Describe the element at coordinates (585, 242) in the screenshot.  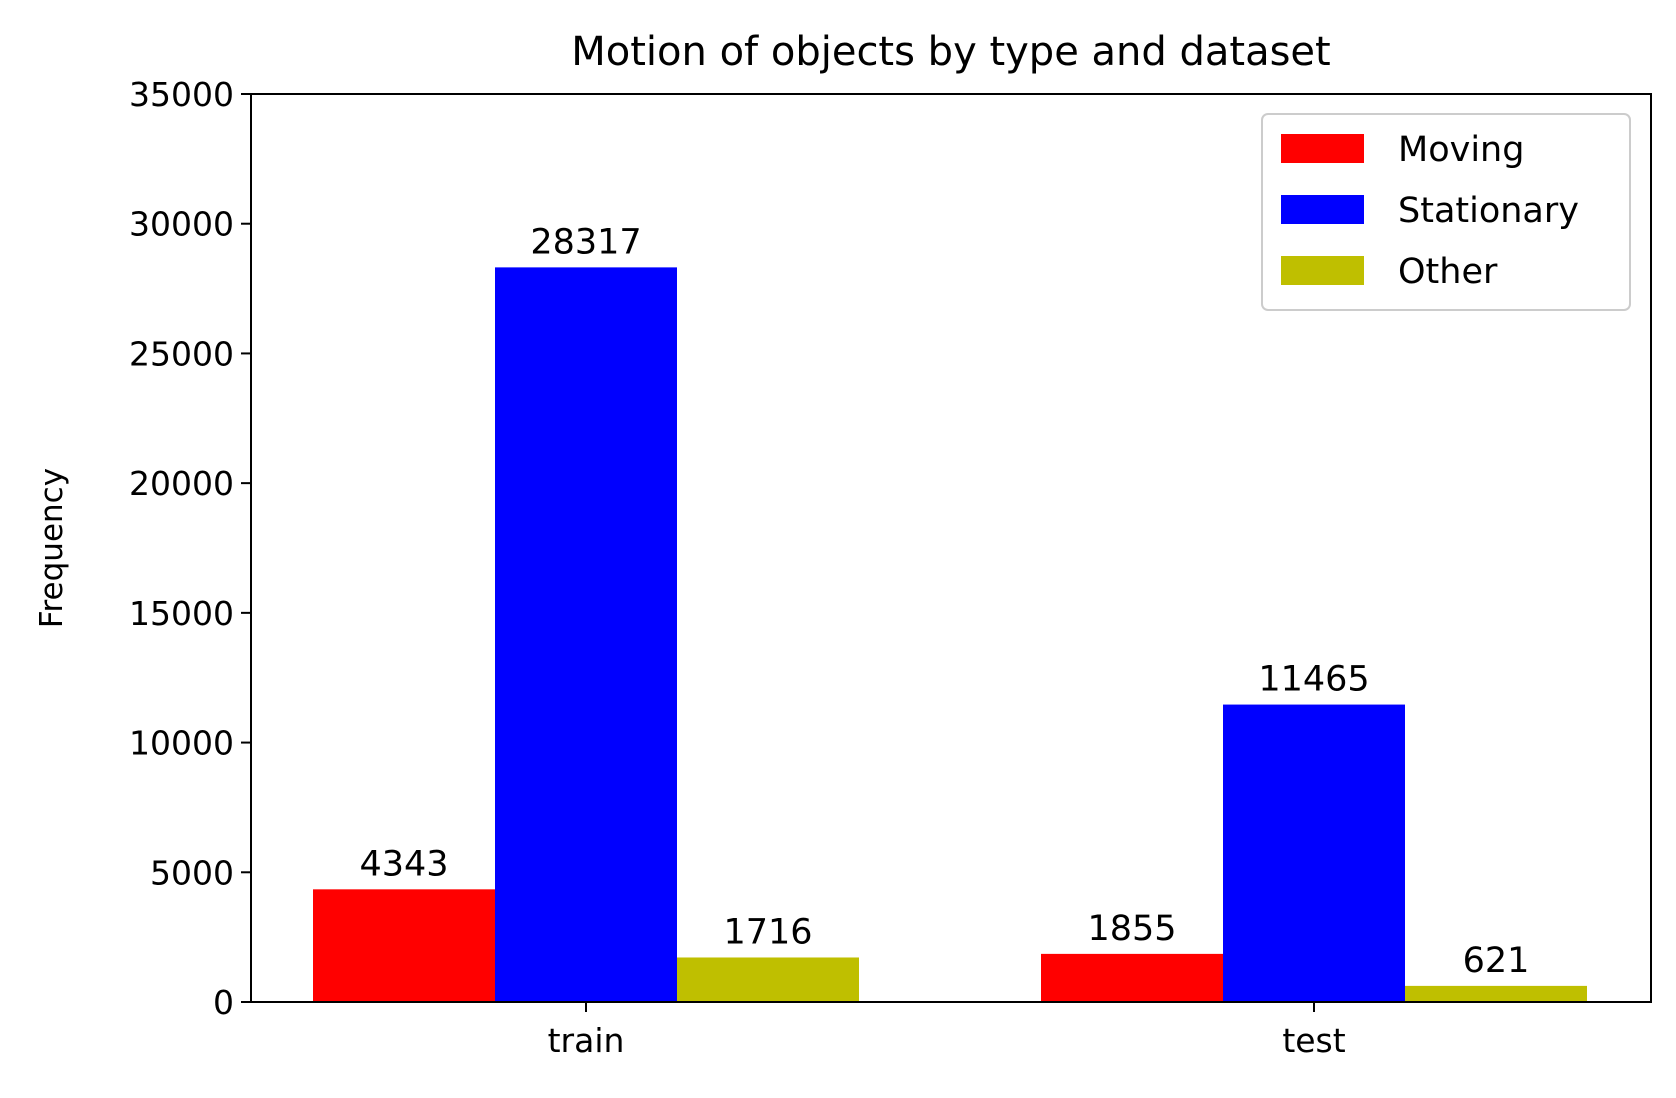
I see `bar-label-stationary-train: 28317` at that location.